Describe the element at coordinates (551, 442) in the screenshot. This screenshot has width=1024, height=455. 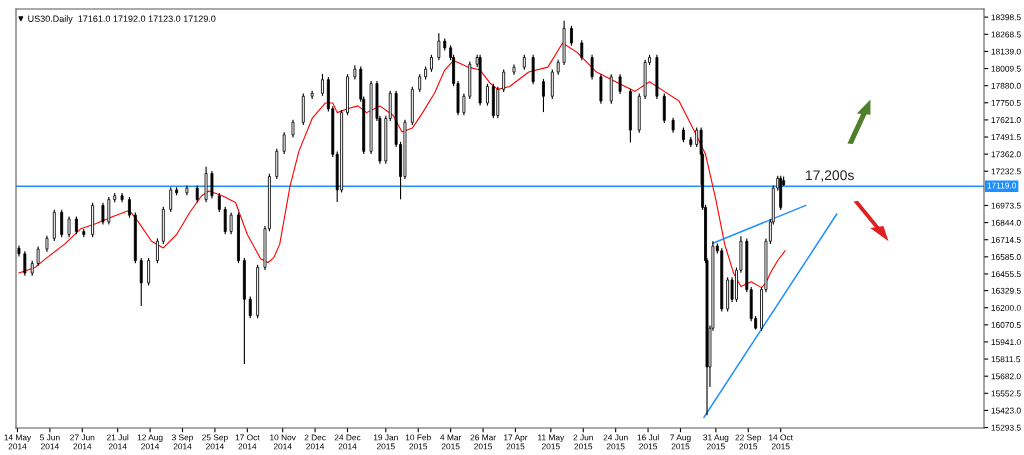
I see `x-tick-label: 11 May 2015` at that location.